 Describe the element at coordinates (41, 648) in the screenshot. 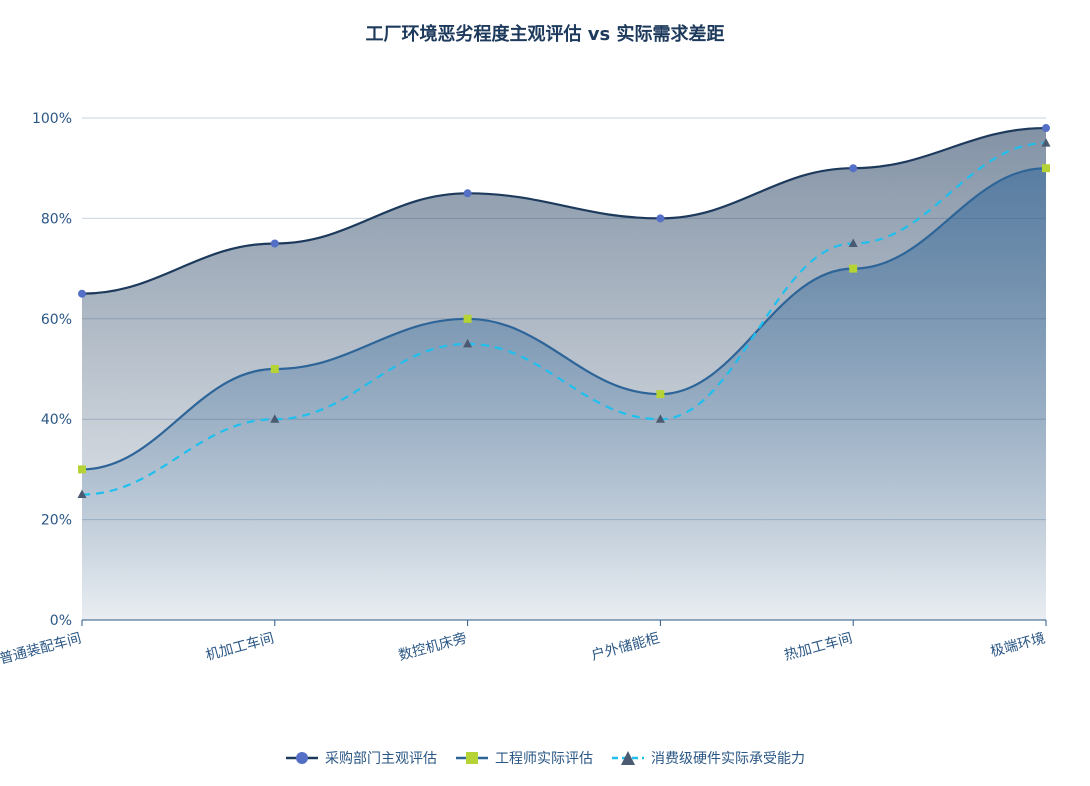

I see `x-tick-label: 普通装配车间` at that location.